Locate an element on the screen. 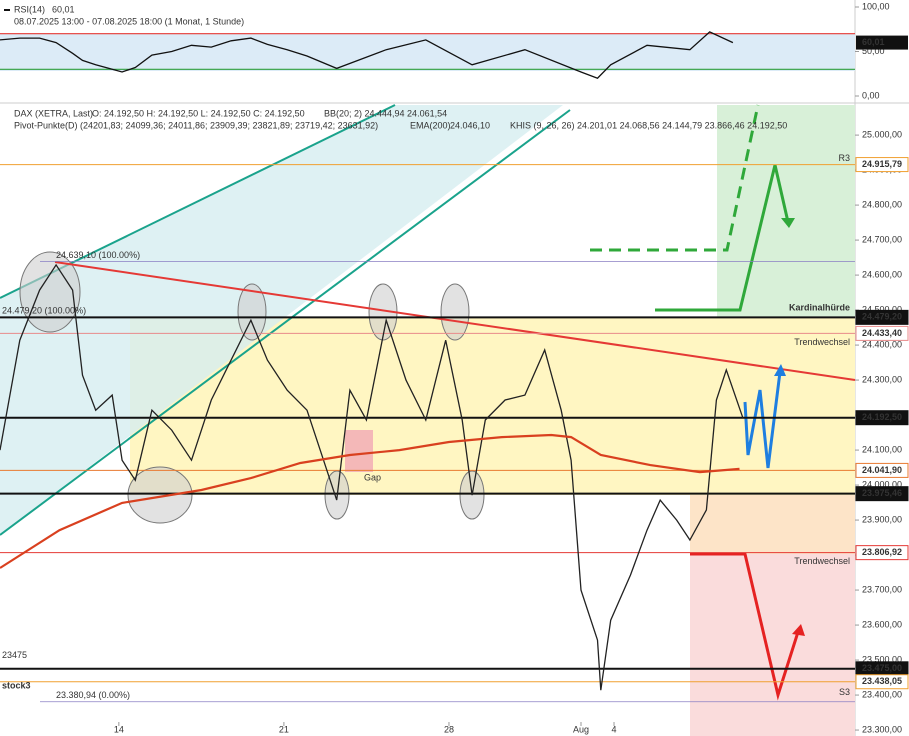 Image resolution: width=909 pixels, height=736 pixels. level-label: 24.041,90 is located at coordinates (882, 470).